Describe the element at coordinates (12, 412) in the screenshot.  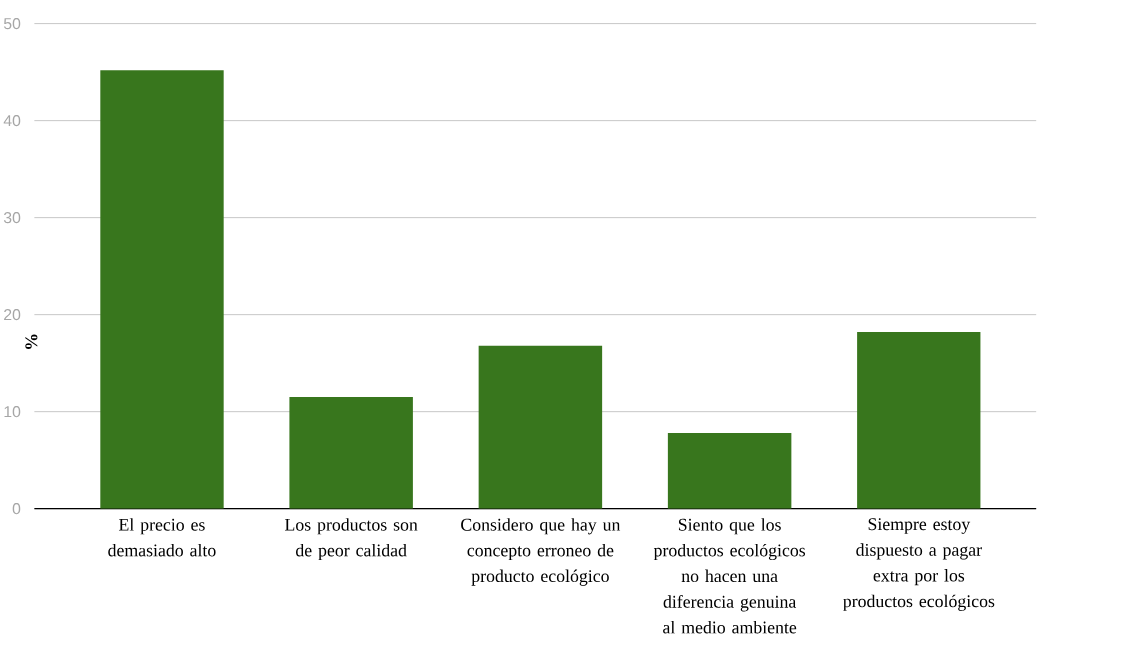
I see `y-tick-label: 10` at that location.